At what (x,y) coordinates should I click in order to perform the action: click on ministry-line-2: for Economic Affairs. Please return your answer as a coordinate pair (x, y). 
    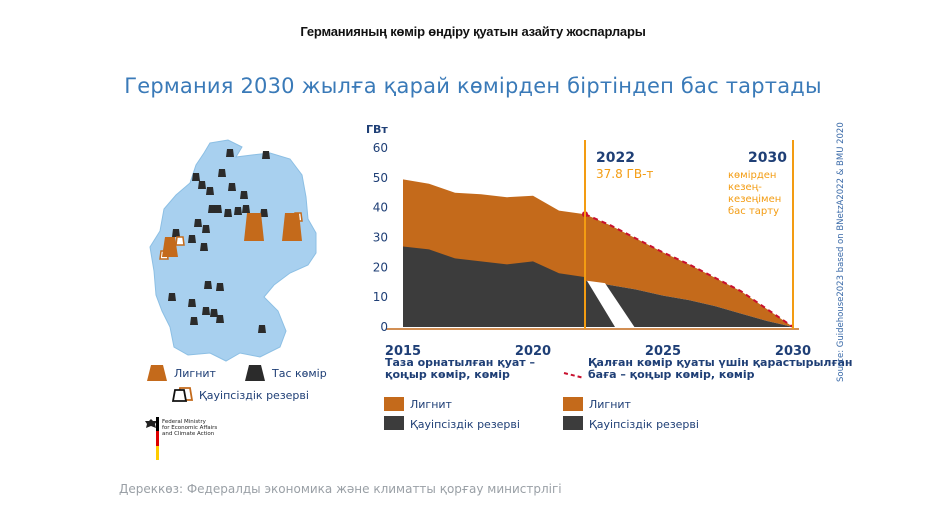
    Looking at the image, I should click on (190, 428).